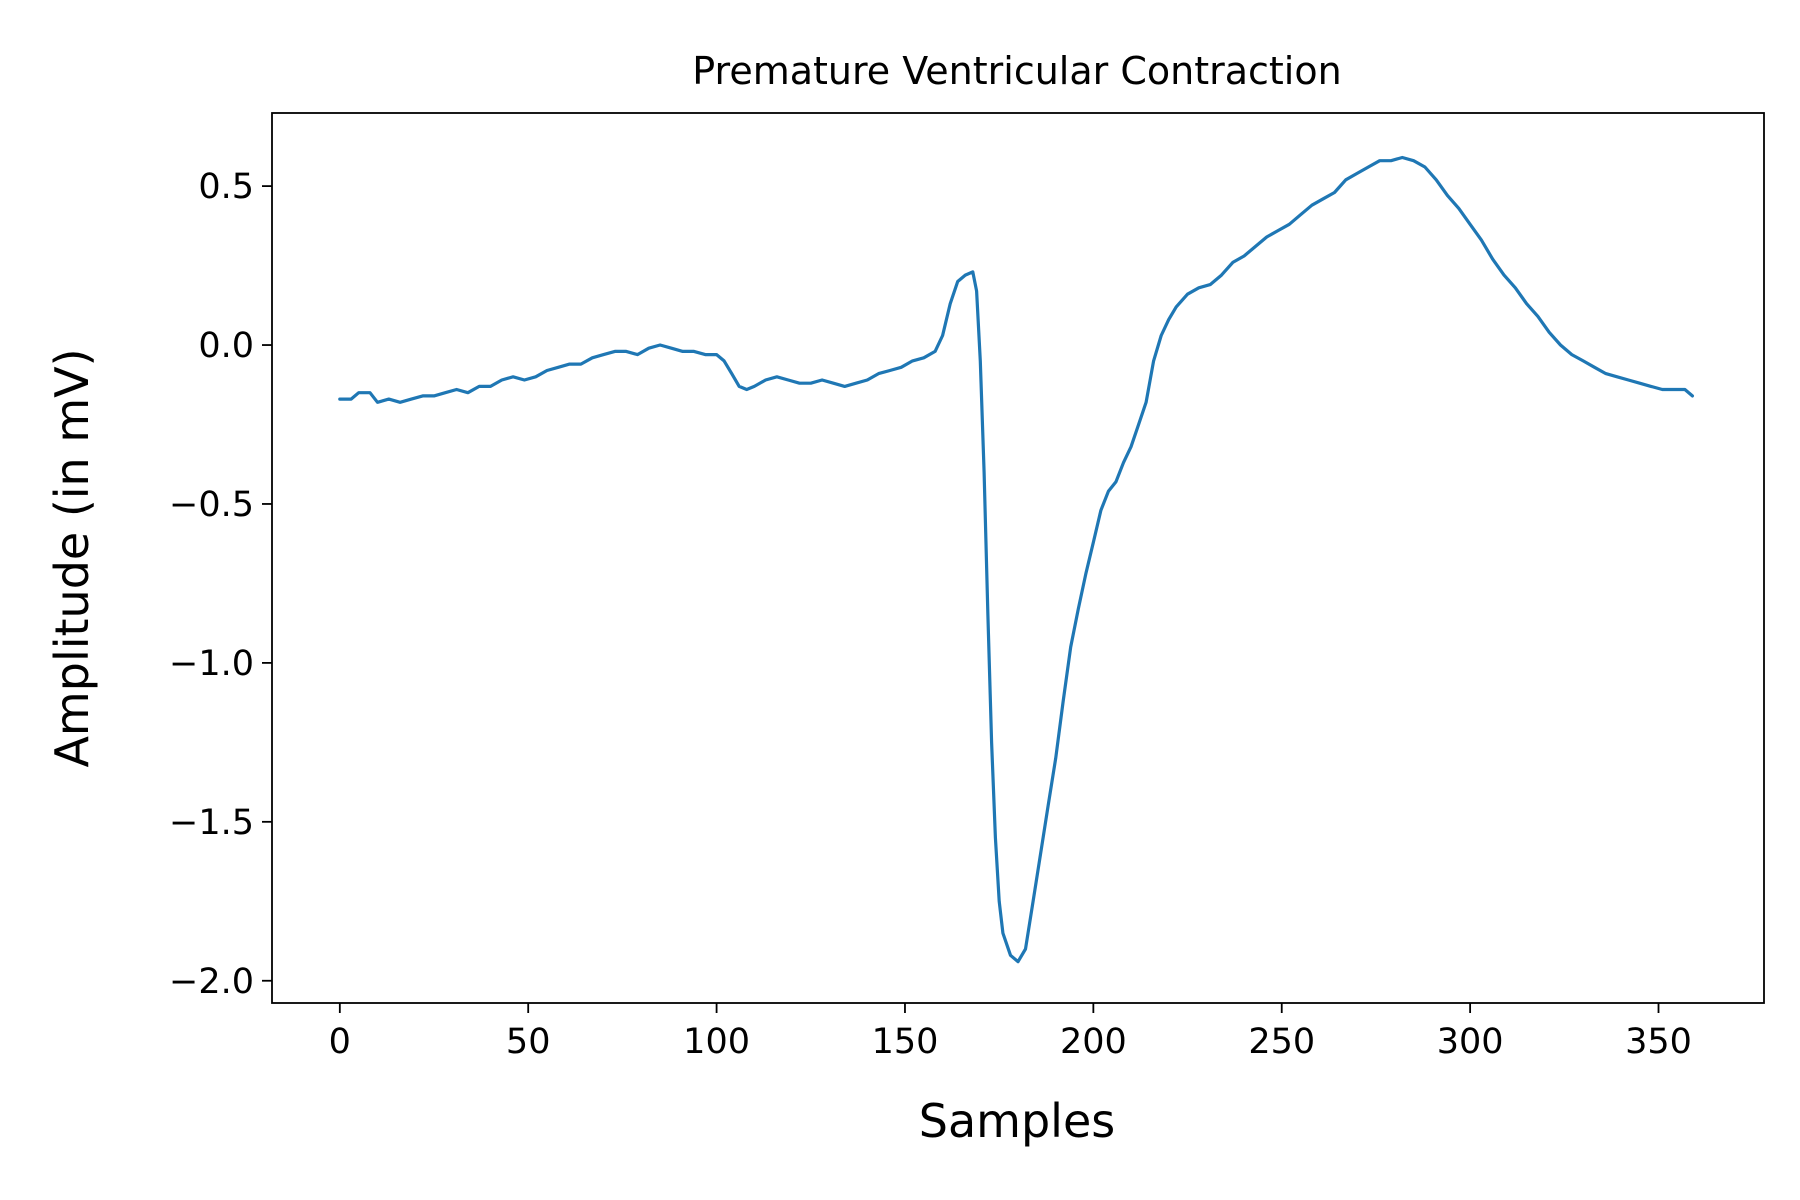 The image size is (1800, 1200). What do you see at coordinates (1470, 1042) in the screenshot?
I see `x-tick-label: 300` at bounding box center [1470, 1042].